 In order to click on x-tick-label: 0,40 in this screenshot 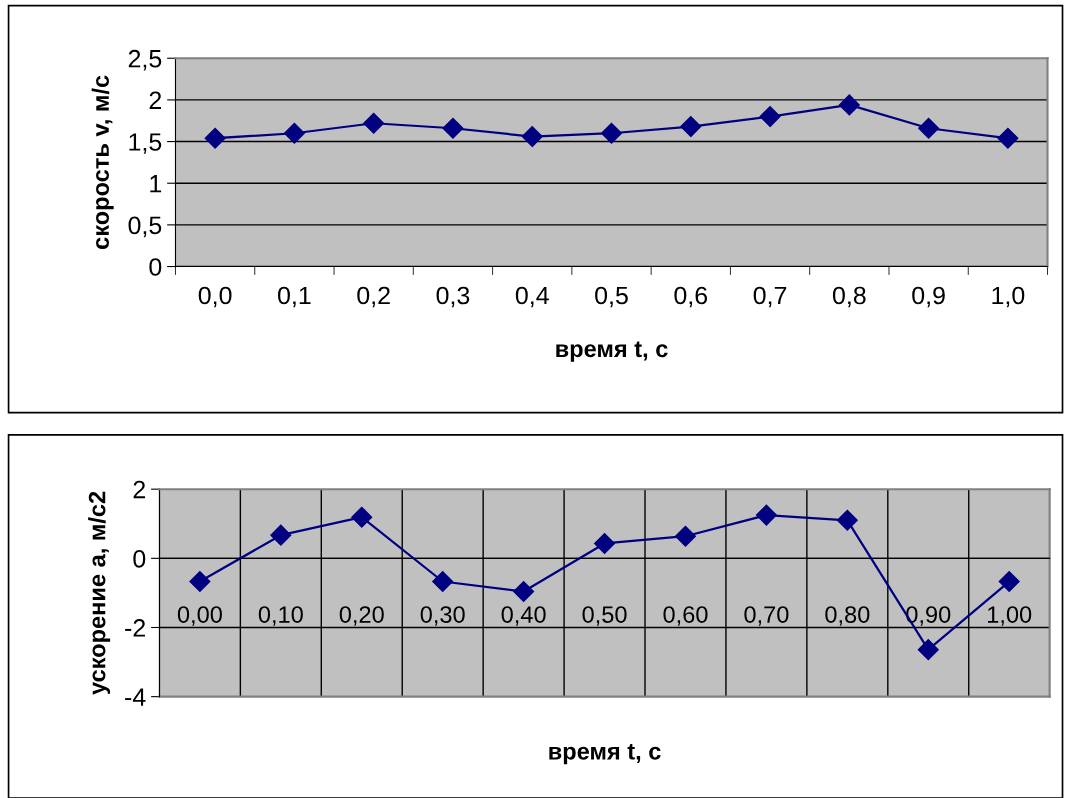, I will do `click(523, 616)`.